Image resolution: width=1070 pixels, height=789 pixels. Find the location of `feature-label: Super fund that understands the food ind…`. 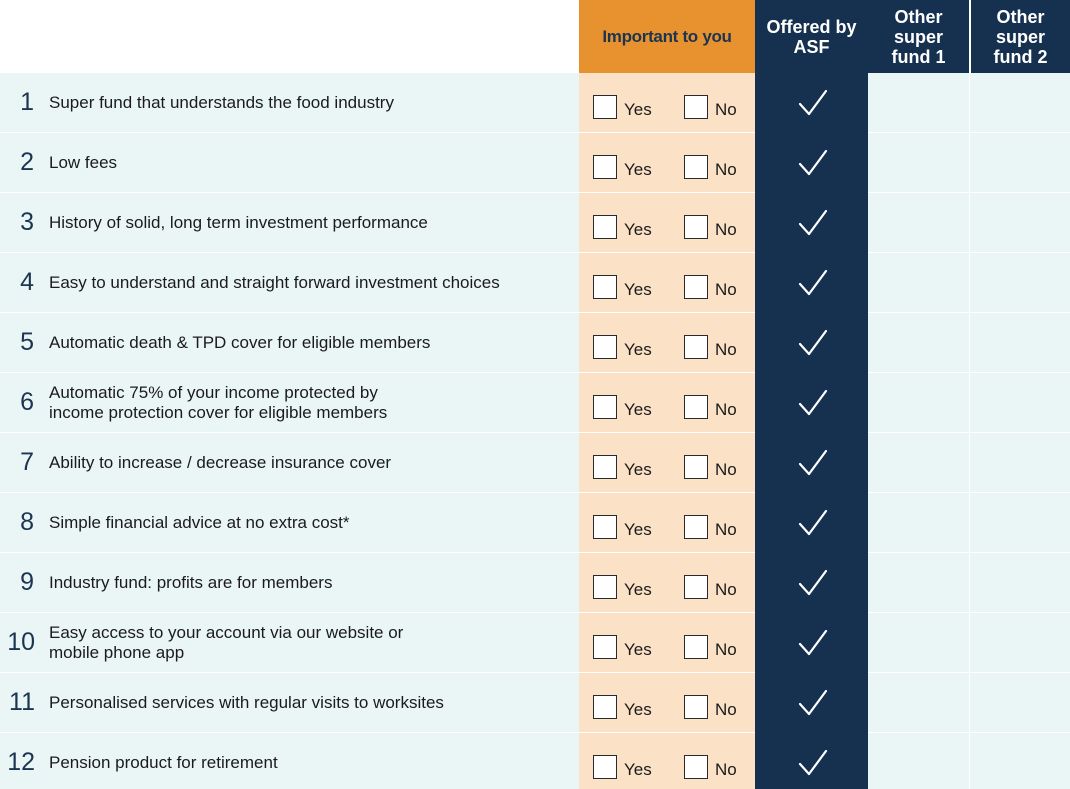

feature-label: Super fund that understands the food ind… is located at coordinates (221, 102).